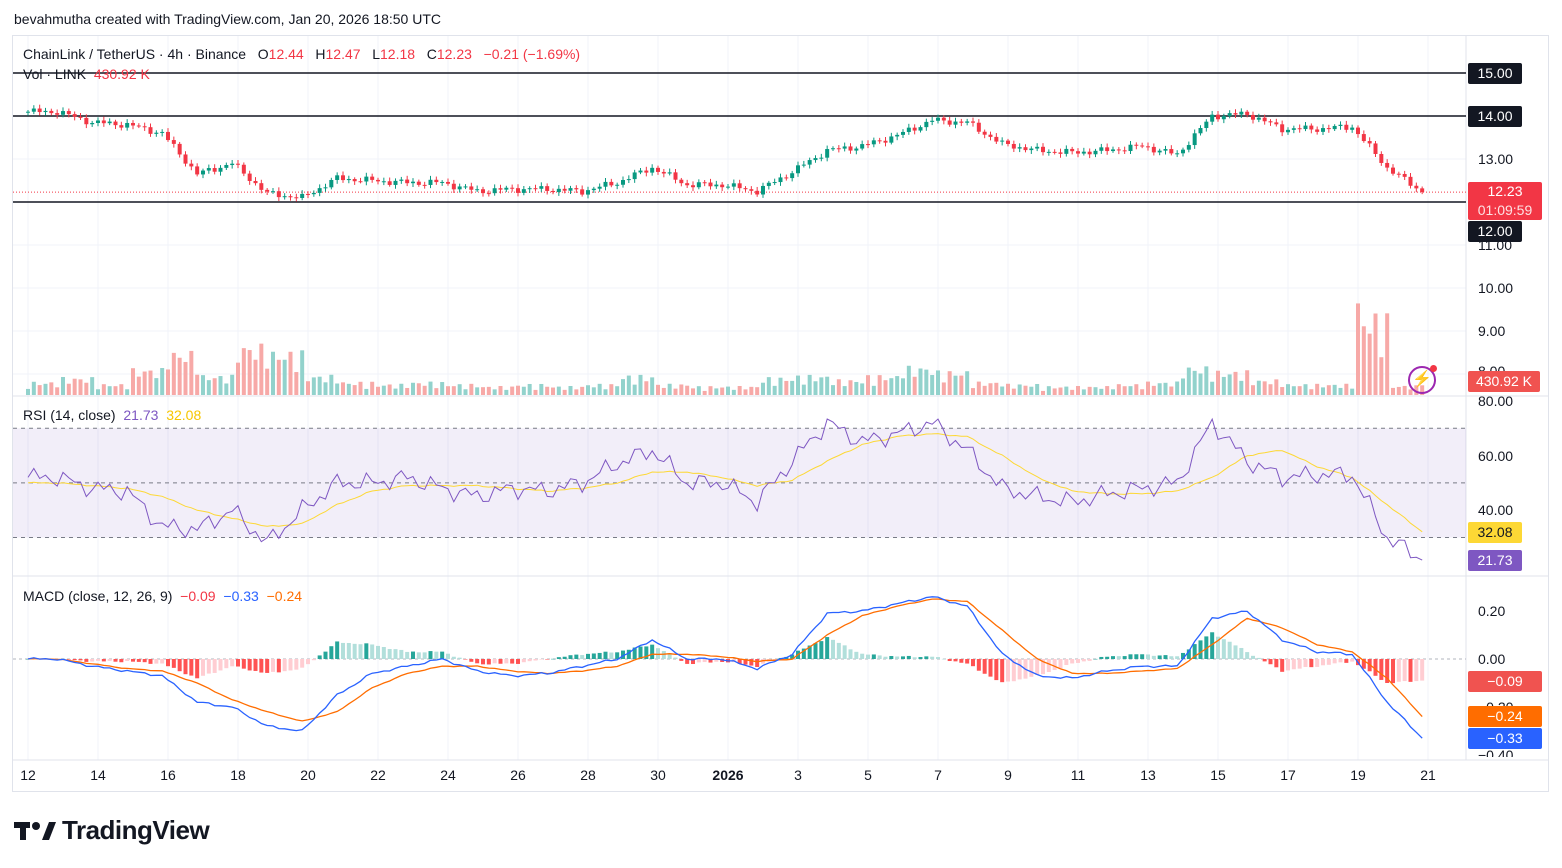  What do you see at coordinates (141, 415) in the screenshot?
I see `rsi-value: 21.73` at bounding box center [141, 415].